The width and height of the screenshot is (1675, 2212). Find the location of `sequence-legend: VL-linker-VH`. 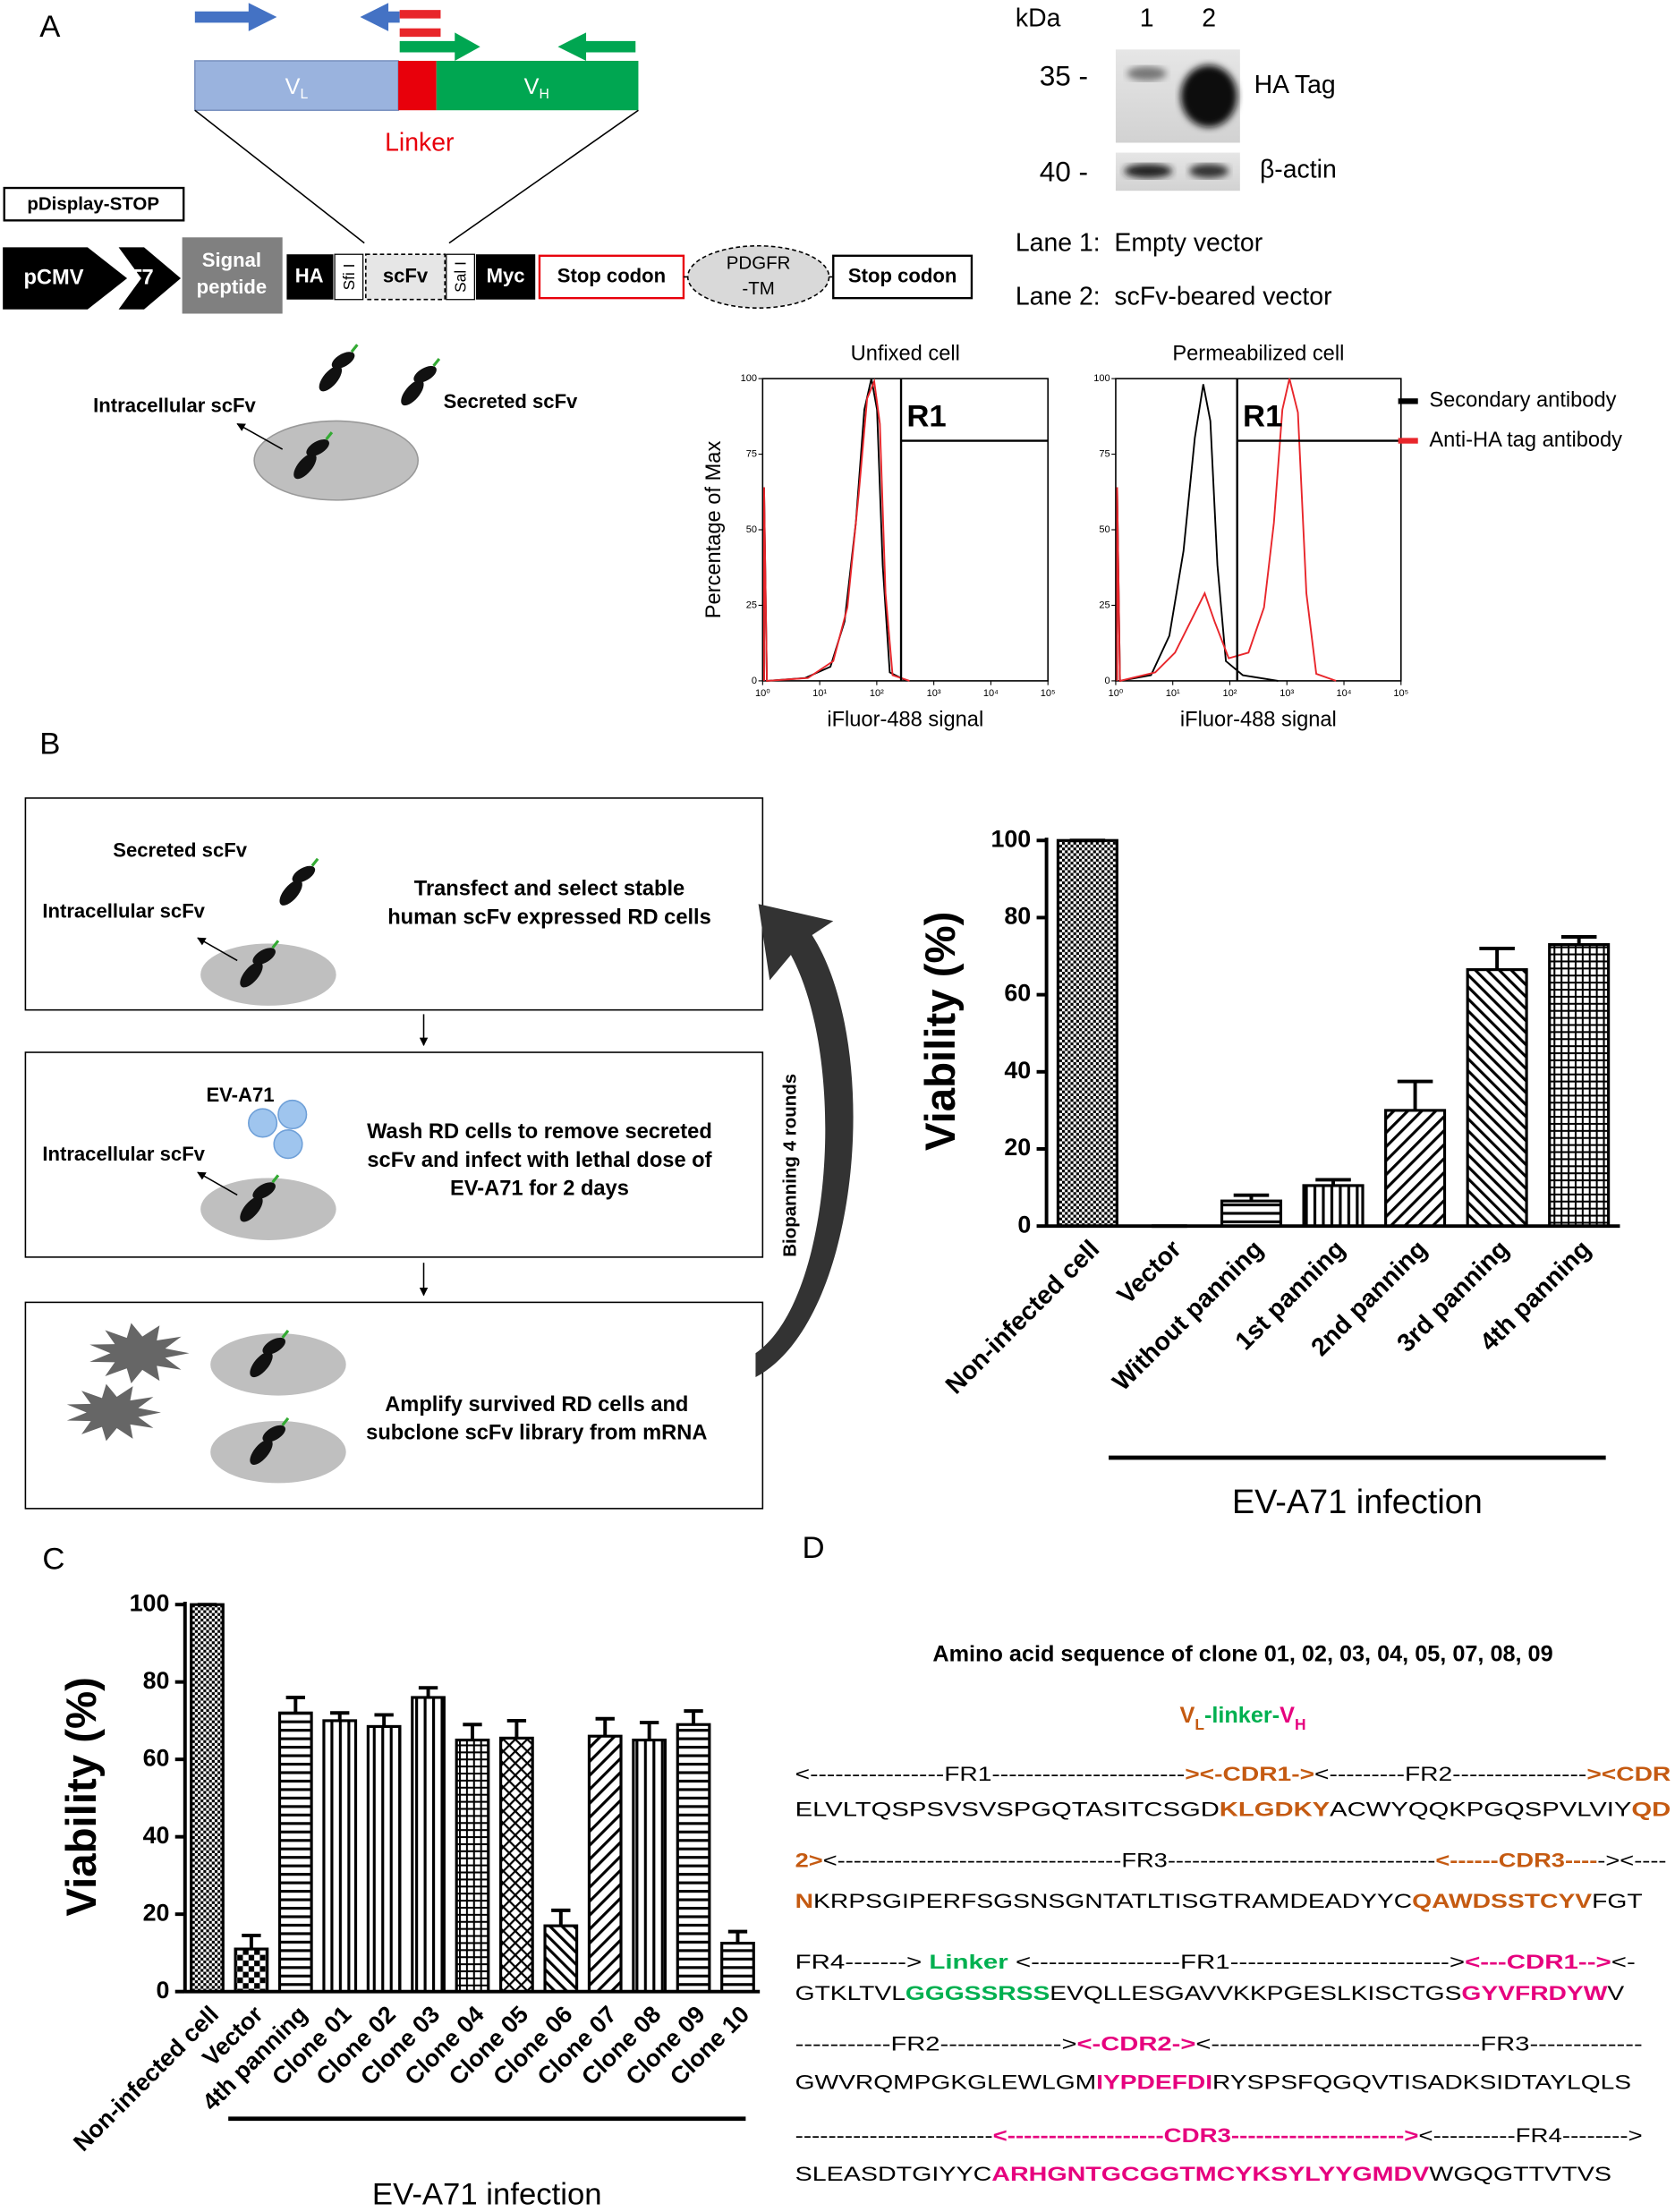

sequence-legend: VL-linker-VH is located at coordinates (1242, 1718).